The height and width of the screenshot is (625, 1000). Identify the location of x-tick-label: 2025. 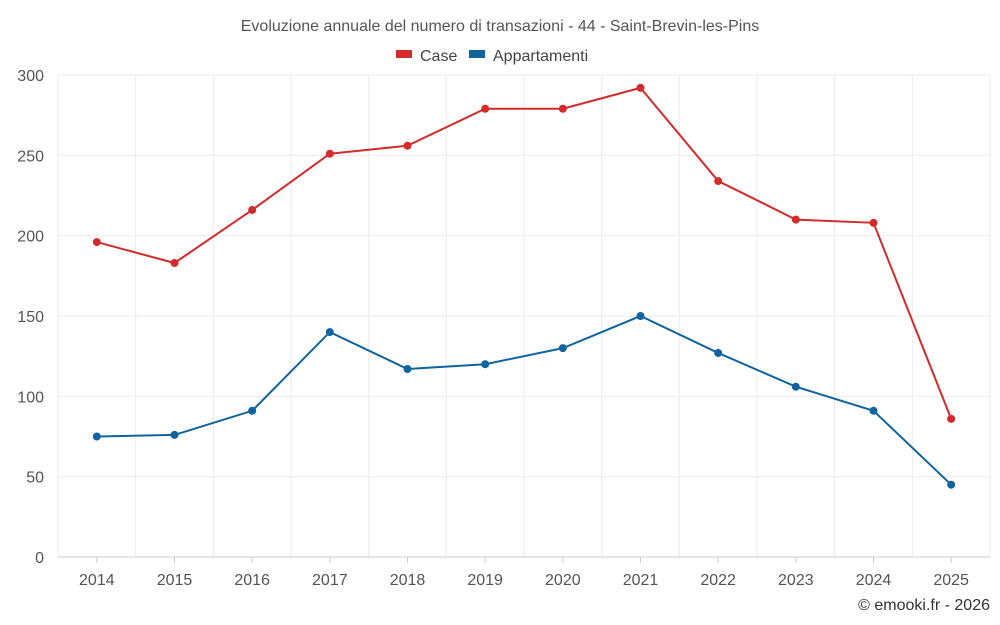
(951, 580).